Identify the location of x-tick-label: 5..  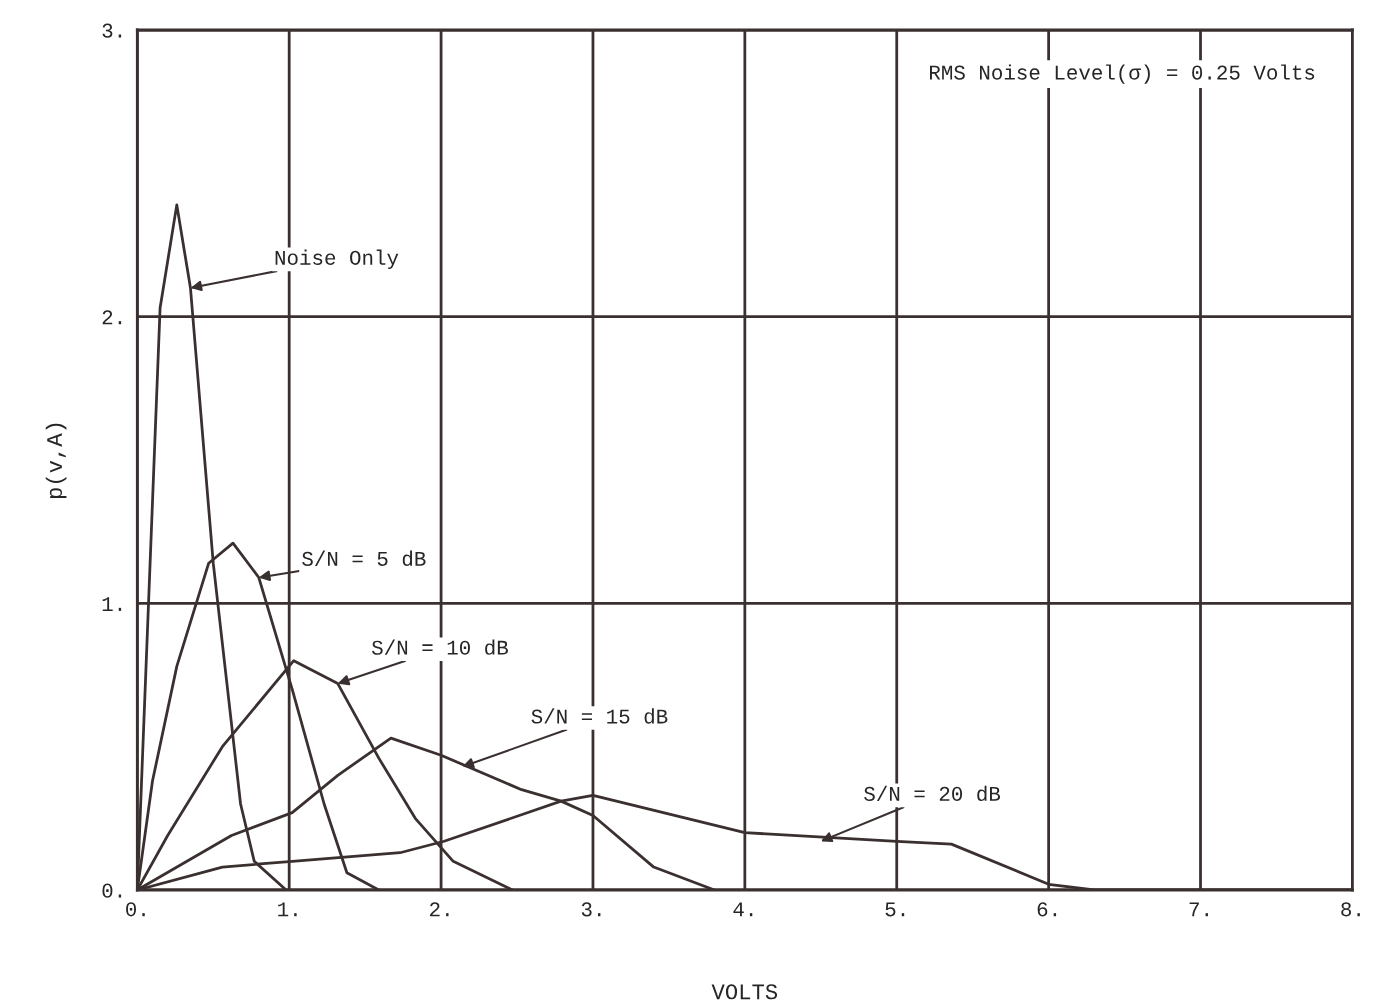
(895, 909).